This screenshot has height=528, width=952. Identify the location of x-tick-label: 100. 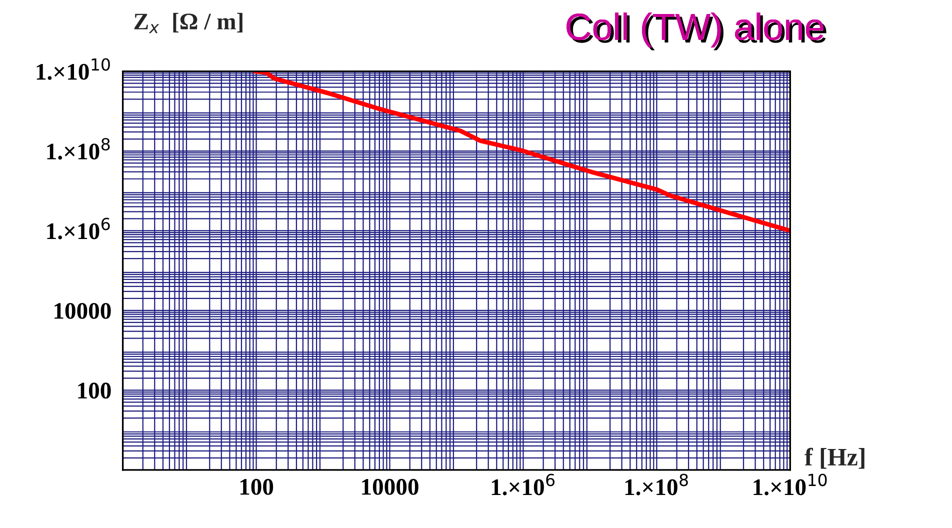
(257, 486).